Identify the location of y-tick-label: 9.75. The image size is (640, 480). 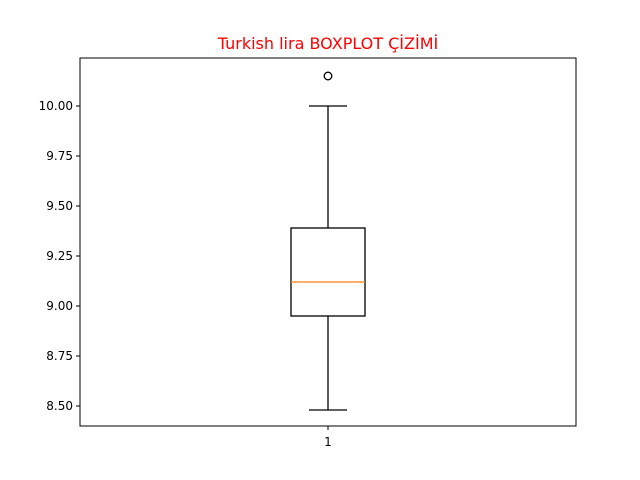
(59, 156).